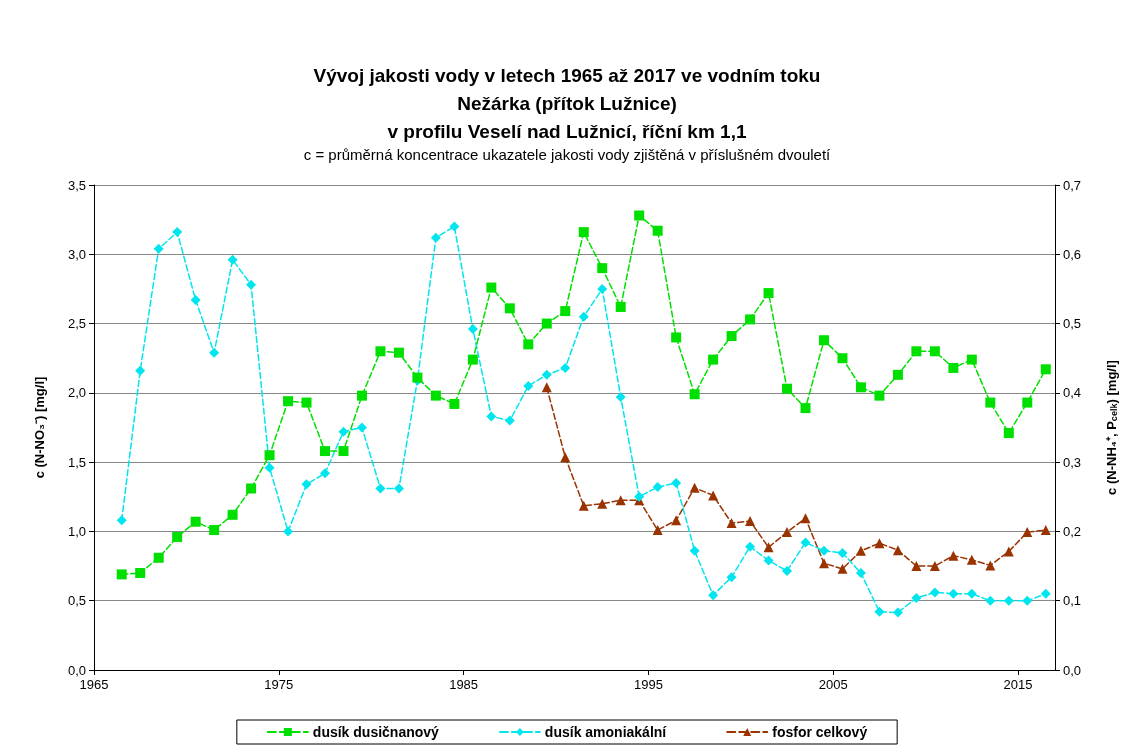 Image resolution: width=1134 pixels, height=756 pixels. I want to click on y2-tick-label: 0,4, so click(1072, 393).